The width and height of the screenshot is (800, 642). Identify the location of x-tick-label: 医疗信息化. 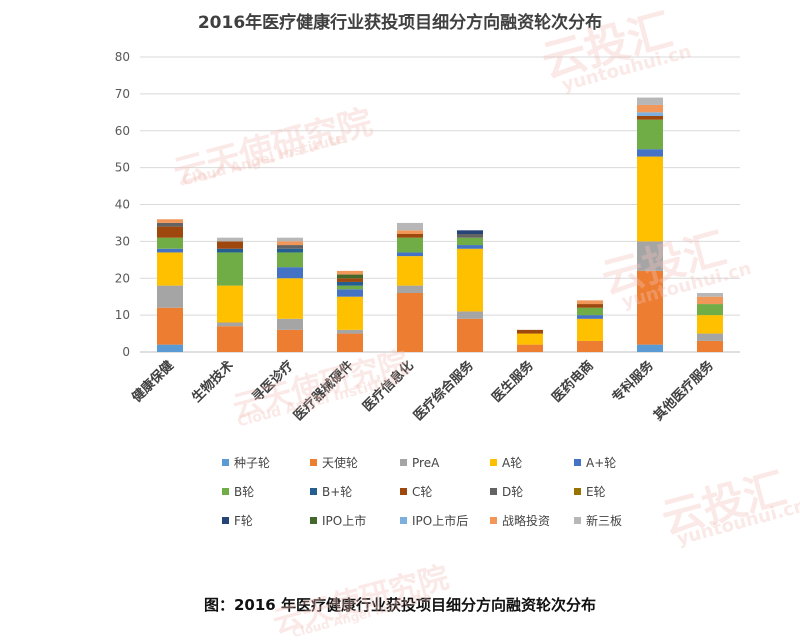
(388, 386).